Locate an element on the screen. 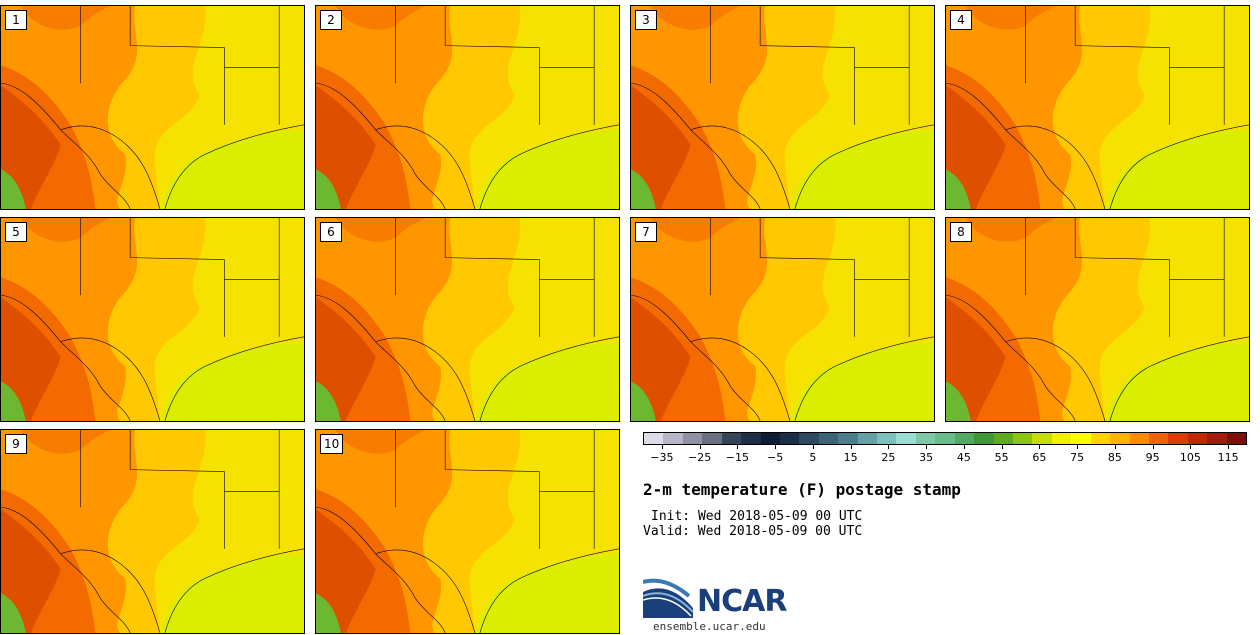 This screenshot has width=1260, height=635. member-label: 5 is located at coordinates (16, 232).